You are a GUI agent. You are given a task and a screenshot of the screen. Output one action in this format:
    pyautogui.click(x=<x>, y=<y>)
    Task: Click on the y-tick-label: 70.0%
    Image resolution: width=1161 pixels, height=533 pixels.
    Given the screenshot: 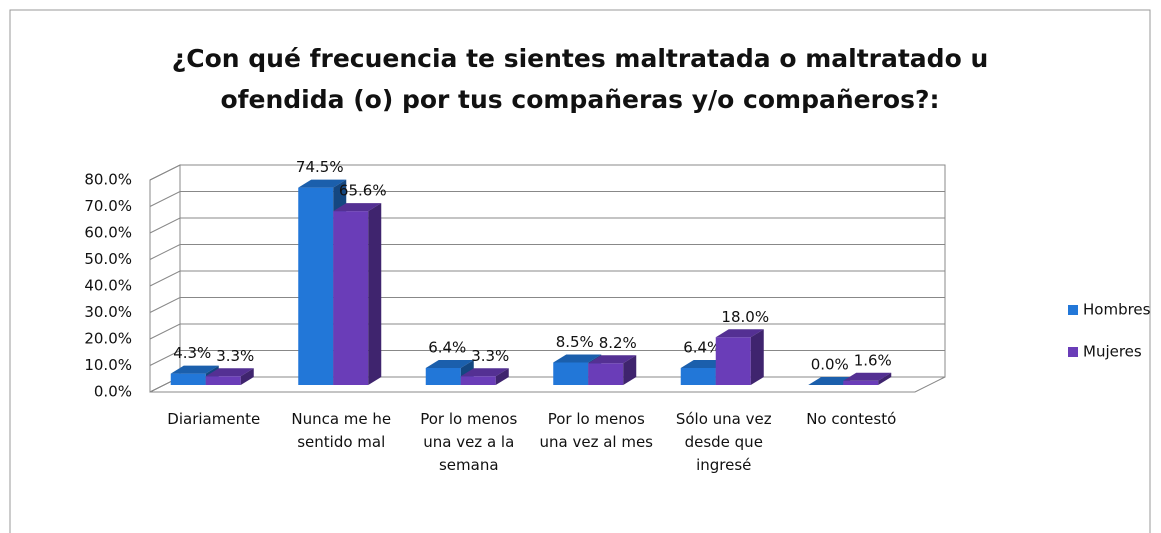 What is the action you would take?
    pyautogui.click(x=108, y=206)
    